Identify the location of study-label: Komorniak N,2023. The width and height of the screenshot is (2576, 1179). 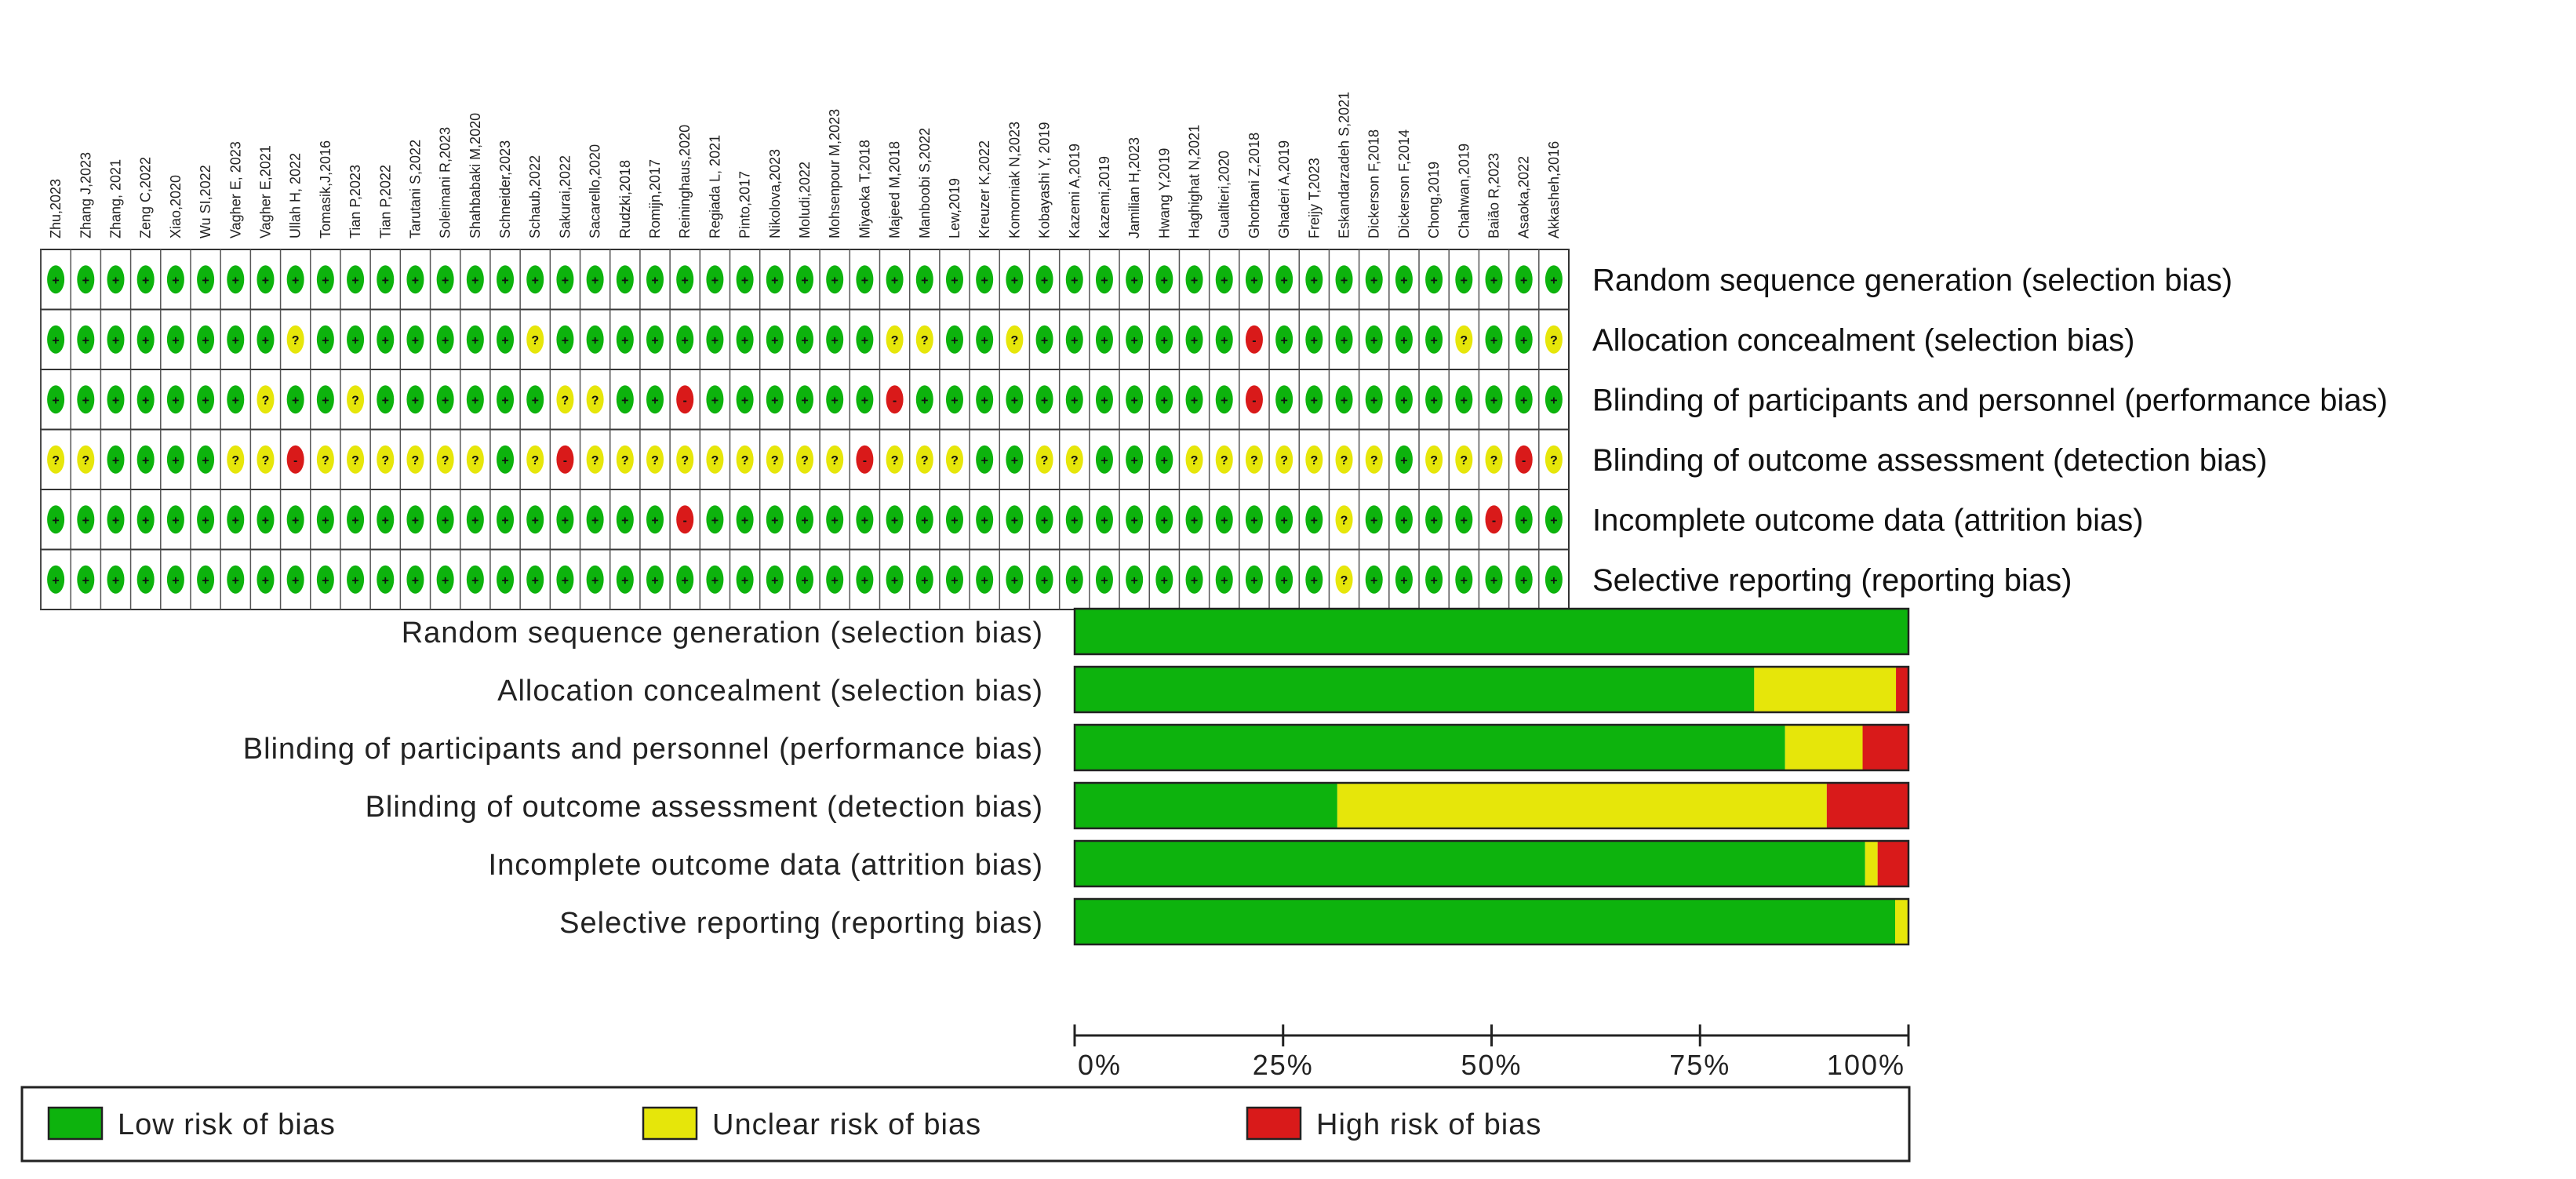
(1014, 180).